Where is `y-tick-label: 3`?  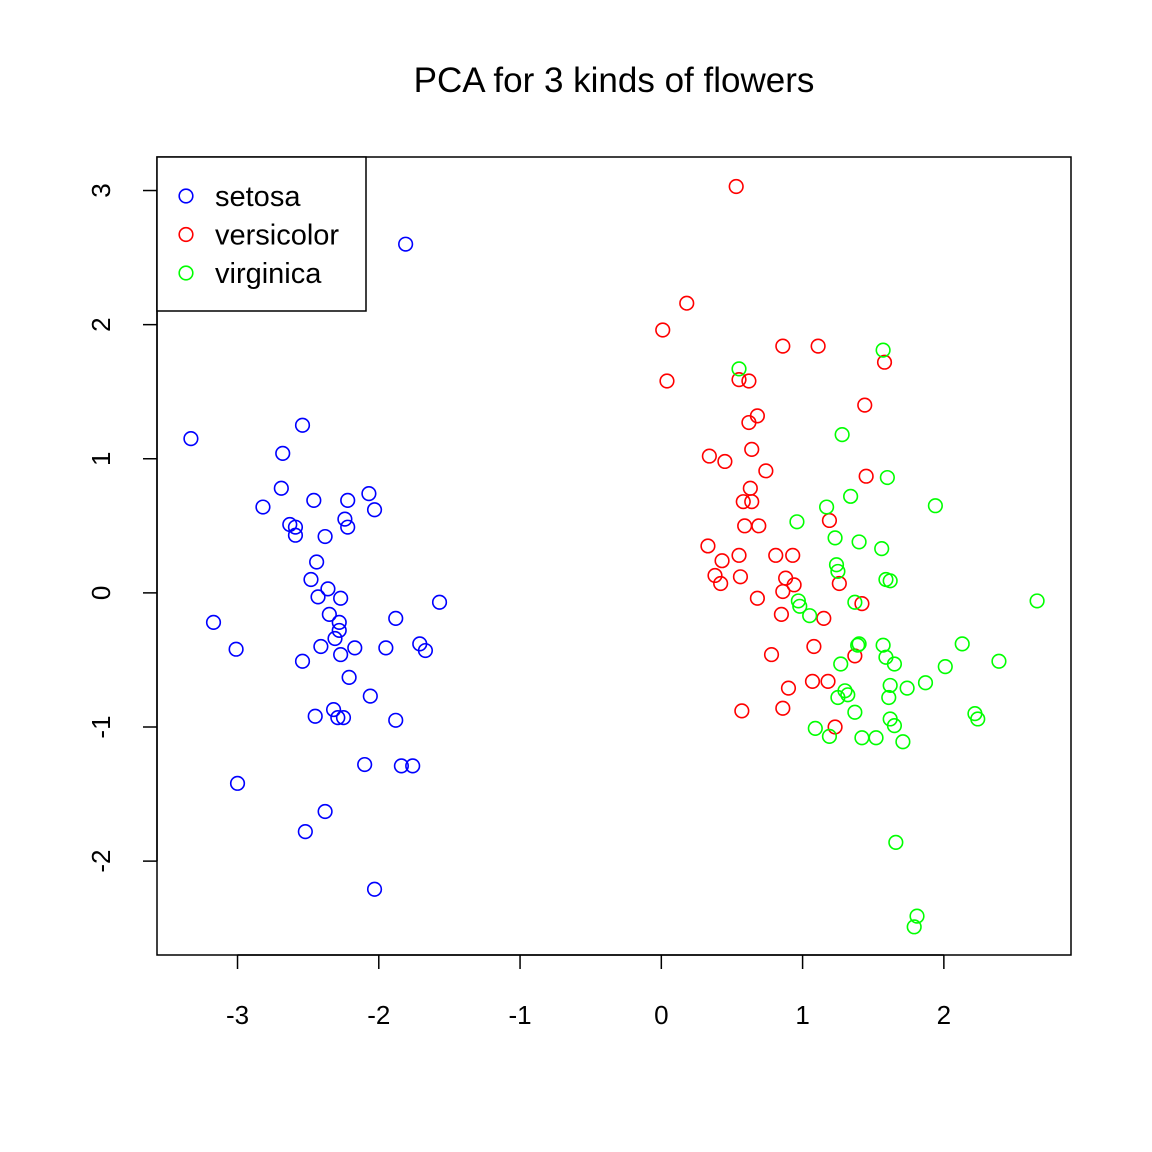
y-tick-label: 3 is located at coordinates (101, 190).